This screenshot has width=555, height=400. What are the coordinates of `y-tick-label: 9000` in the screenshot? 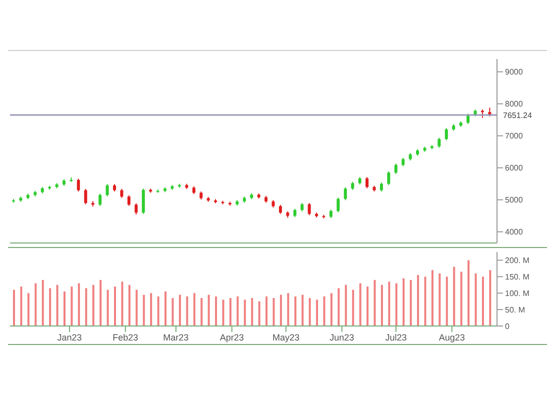 It's located at (514, 72).